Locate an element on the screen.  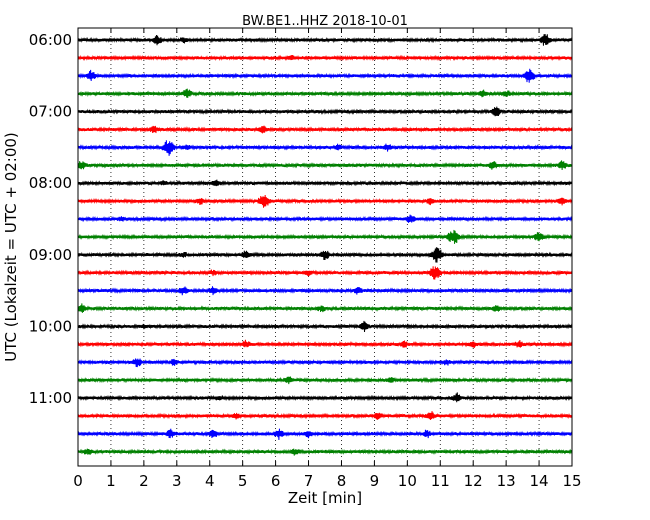
x-tick-label: 0 is located at coordinates (78, 481).